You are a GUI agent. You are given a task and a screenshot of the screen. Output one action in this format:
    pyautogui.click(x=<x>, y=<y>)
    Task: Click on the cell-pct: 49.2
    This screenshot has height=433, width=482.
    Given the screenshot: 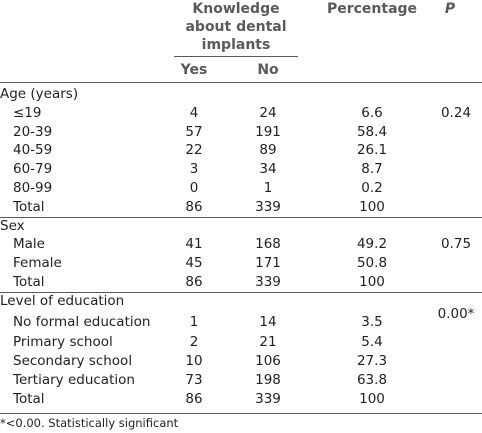 What is the action you would take?
    pyautogui.click(x=372, y=244)
    